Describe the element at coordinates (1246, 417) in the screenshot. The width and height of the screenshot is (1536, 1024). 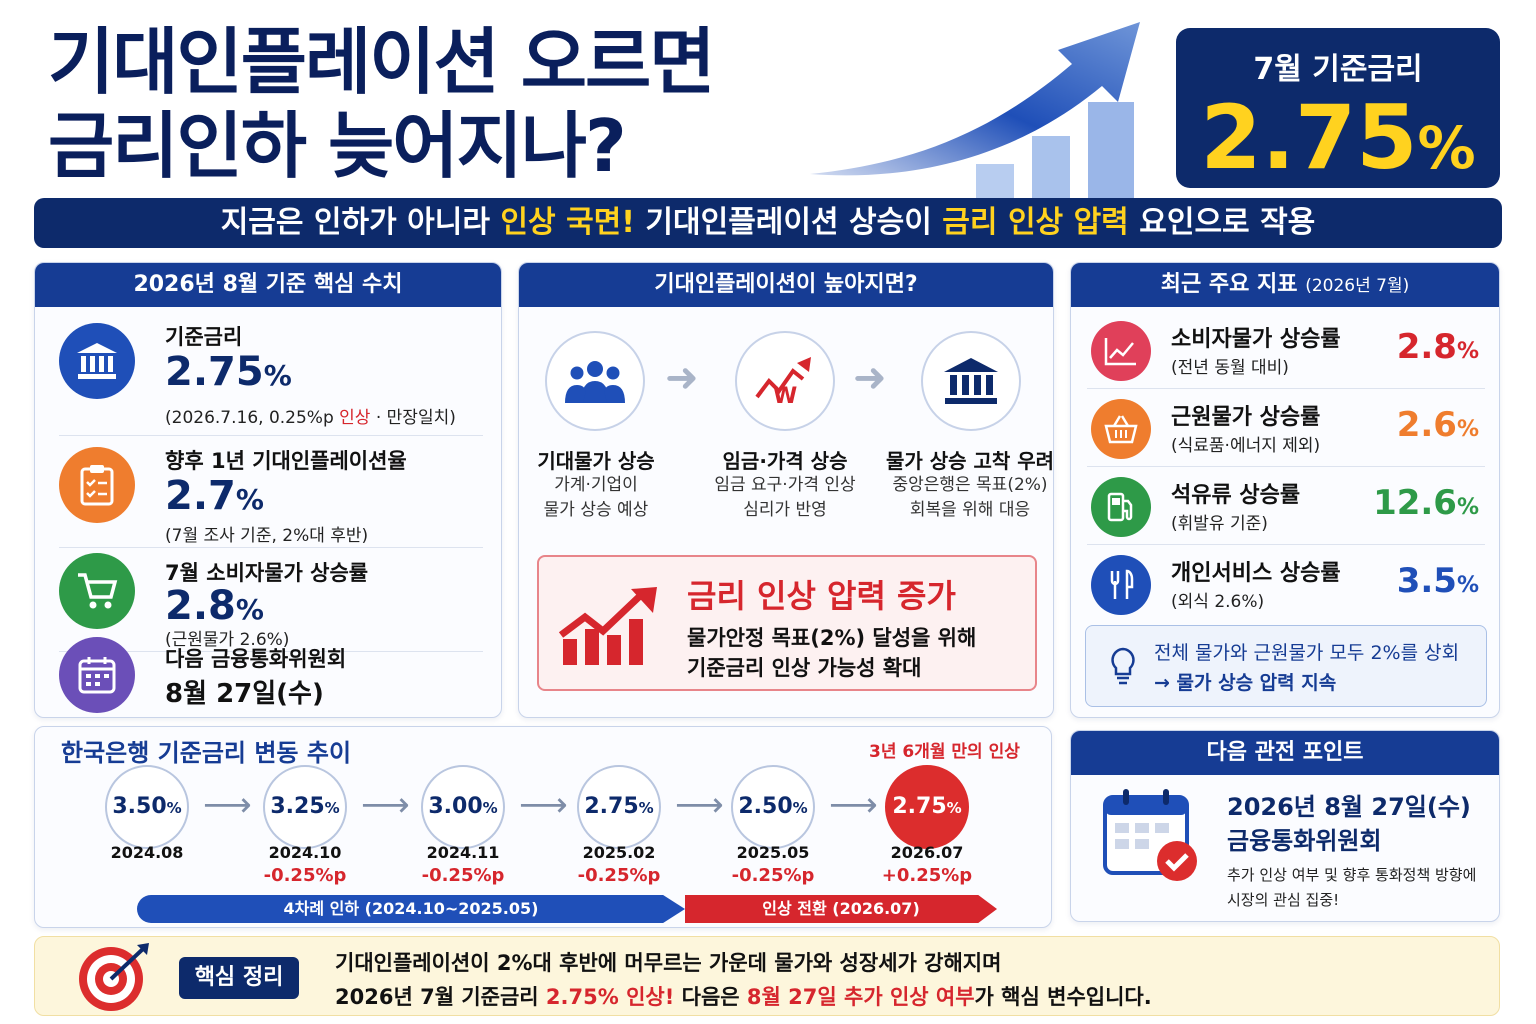
I see `indicator-label: 근원물가 상승률` at that location.